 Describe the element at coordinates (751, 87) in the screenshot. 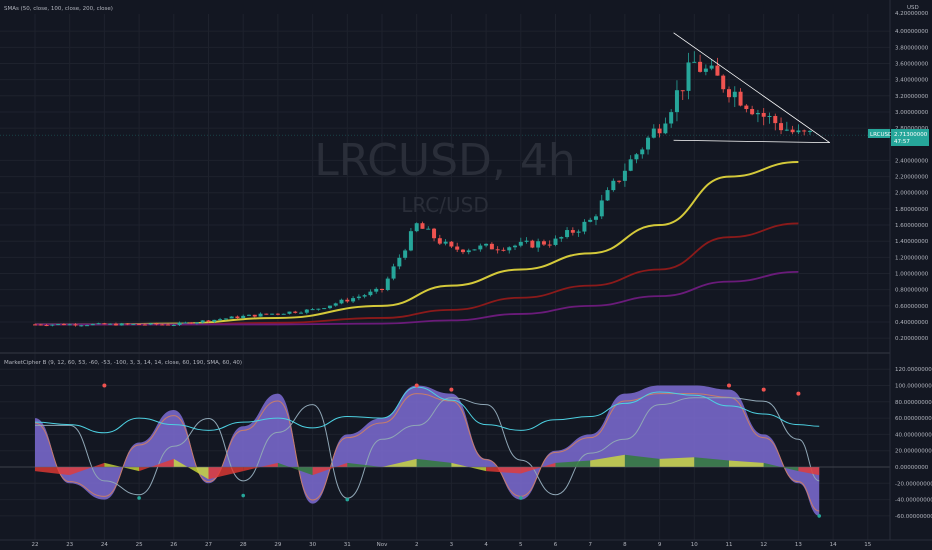

I see `trendline-upper` at that location.